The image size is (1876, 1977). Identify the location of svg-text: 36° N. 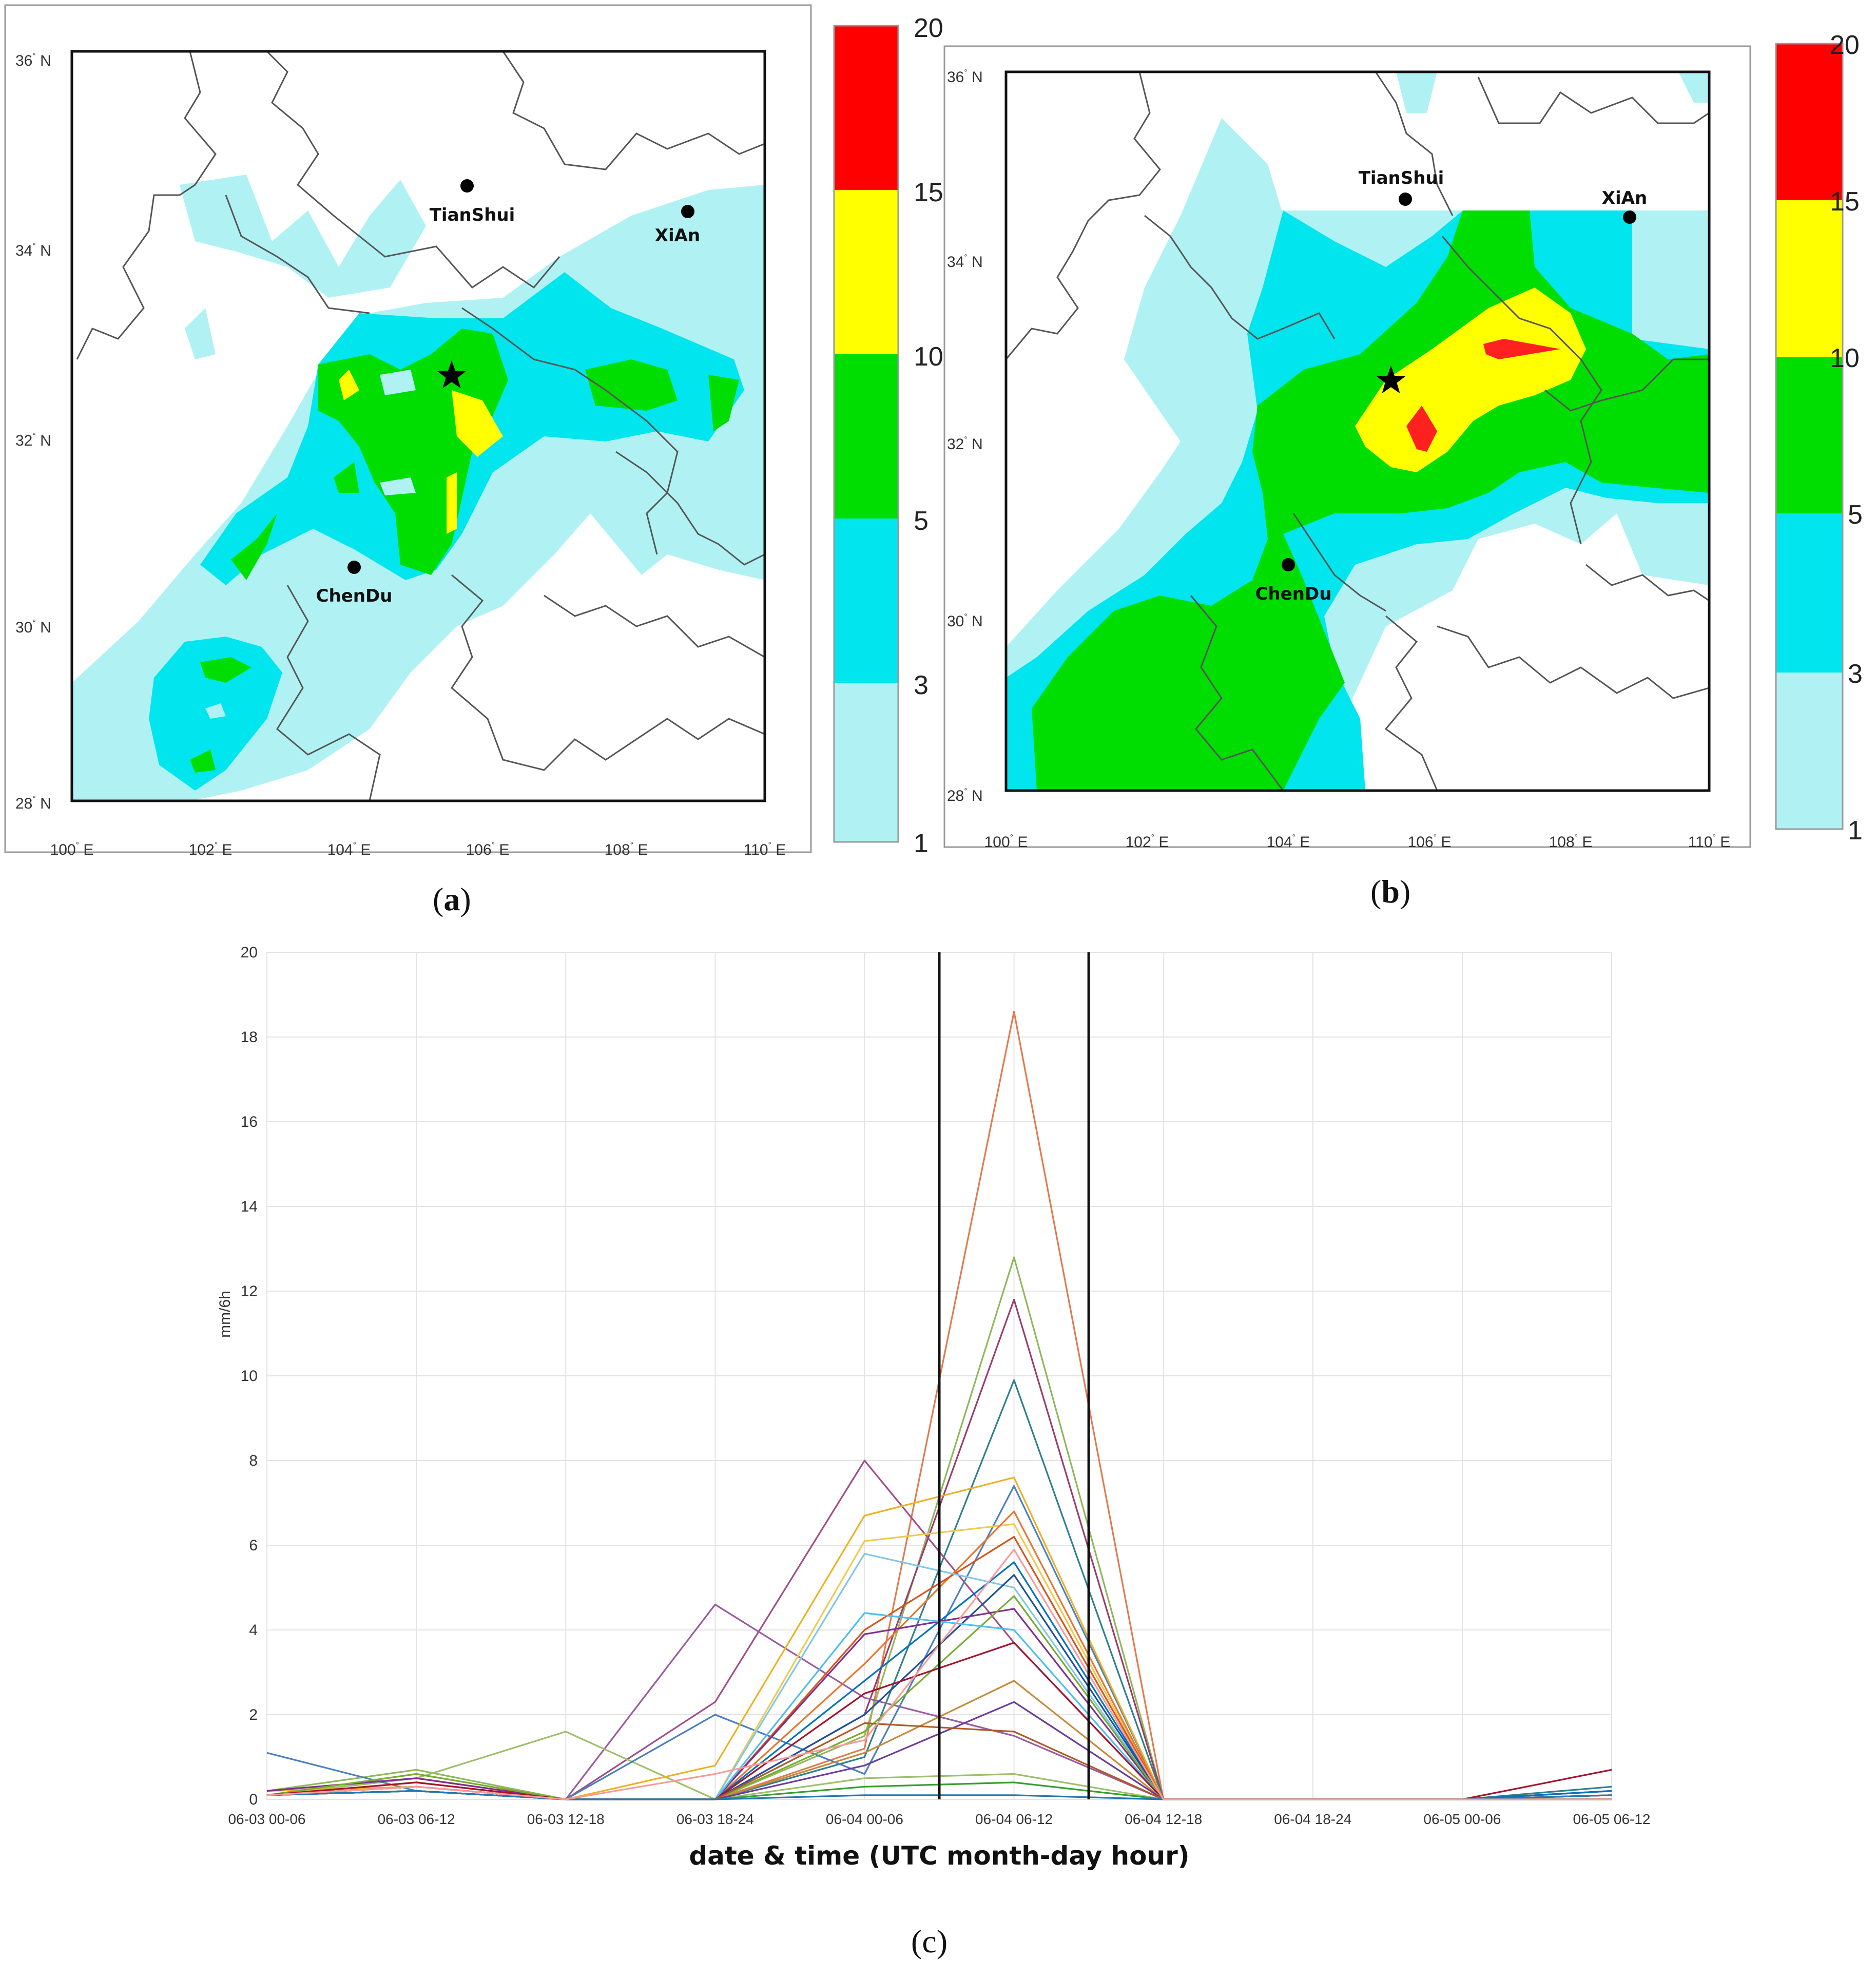
(33, 60).